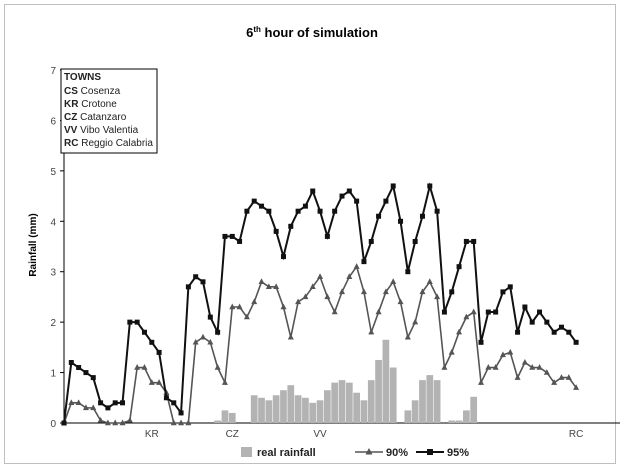  Describe the element at coordinates (355, 453) in the screenshot. I see `legend: real rainfall 90% 95%` at that location.